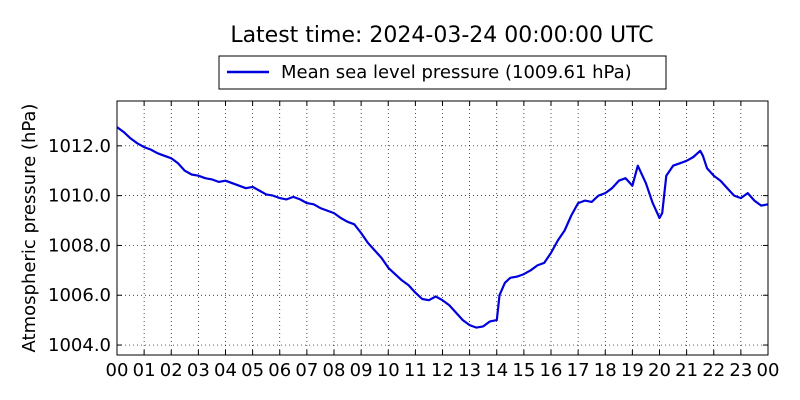  What do you see at coordinates (523, 370) in the screenshot?
I see `x-tick-label: 15` at bounding box center [523, 370].